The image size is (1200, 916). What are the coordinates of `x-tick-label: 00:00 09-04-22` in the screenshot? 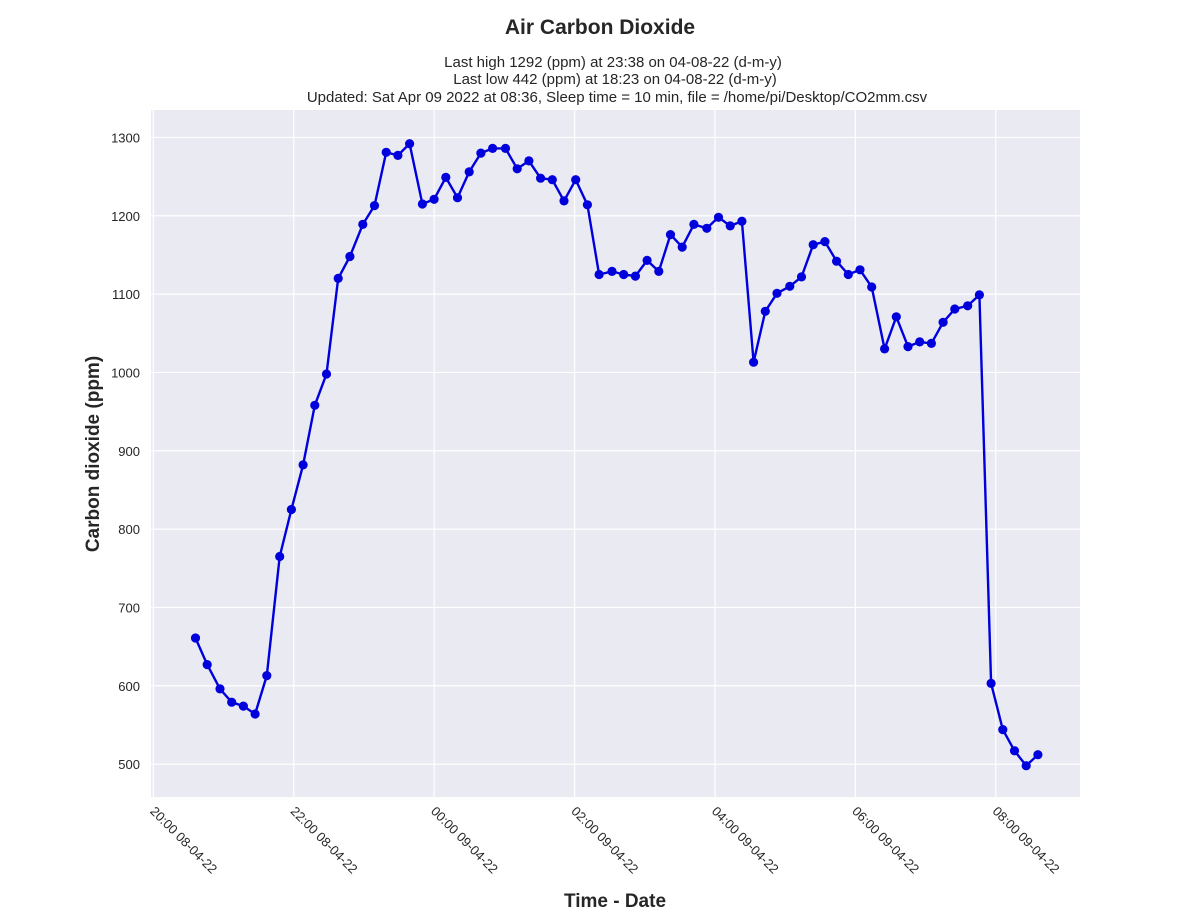 It's located at (464, 840).